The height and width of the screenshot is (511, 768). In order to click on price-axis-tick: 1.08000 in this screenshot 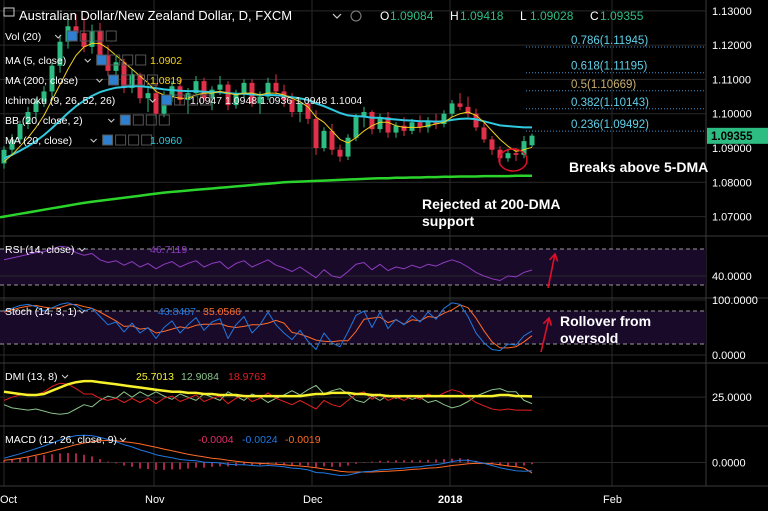, I will do `click(732, 183)`.